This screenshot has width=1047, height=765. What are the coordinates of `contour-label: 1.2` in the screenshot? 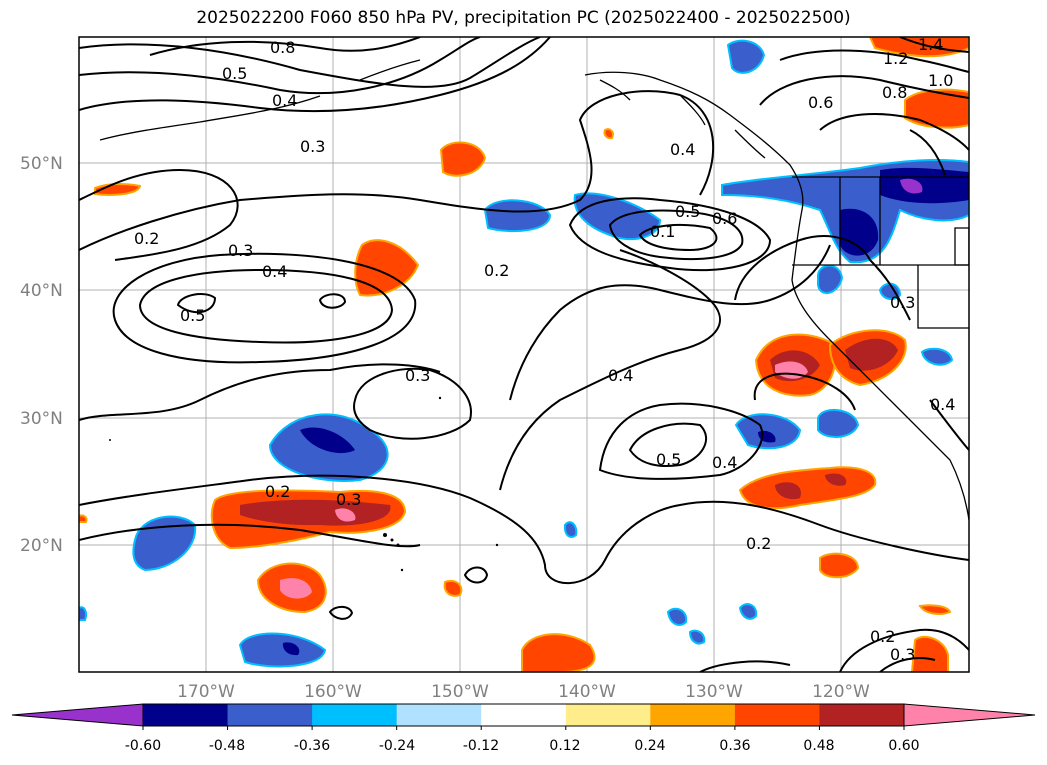 It's located at (895, 58).